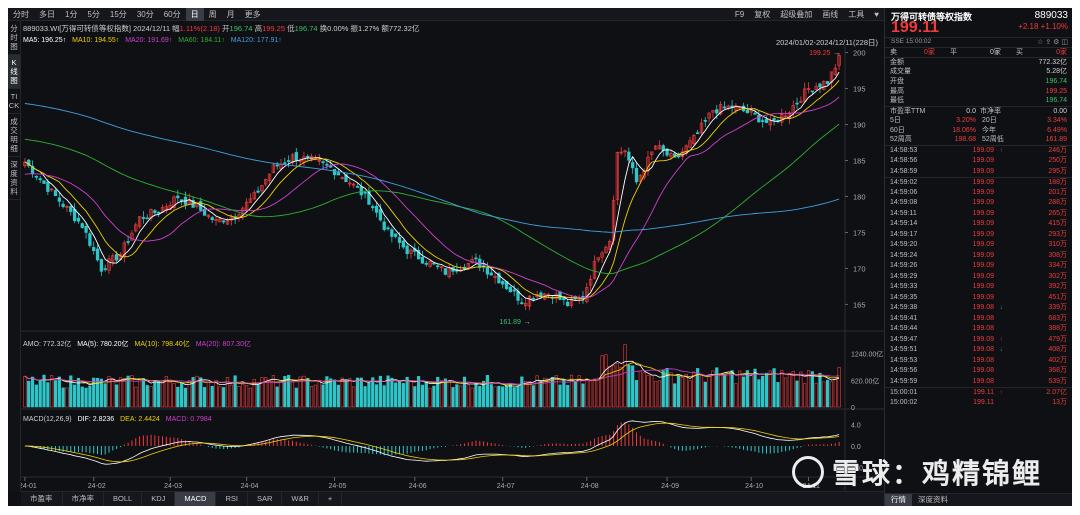 The image size is (1080, 515). What do you see at coordinates (856, 425) in the screenshot?
I see `macd-tick-label: 4.0` at bounding box center [856, 425].